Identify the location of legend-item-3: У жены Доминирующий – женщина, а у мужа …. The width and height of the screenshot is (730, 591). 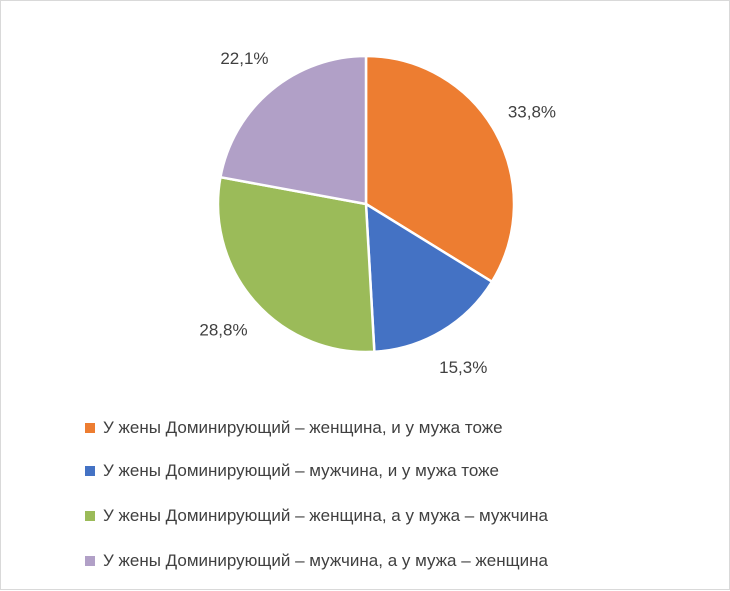
(316, 515).